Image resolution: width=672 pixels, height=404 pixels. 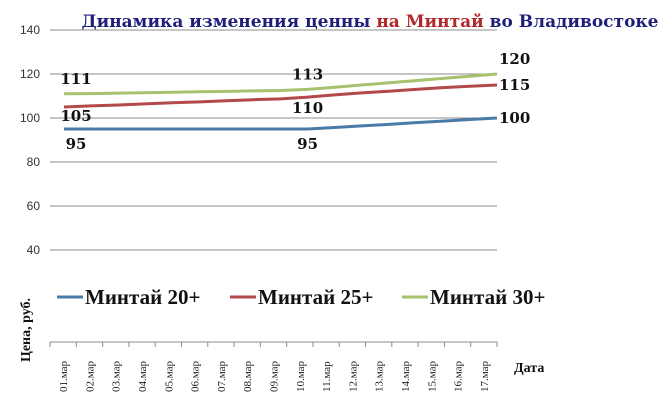 I want to click on chart-title-part: Динамика изменения ценны, so click(x=229, y=22).